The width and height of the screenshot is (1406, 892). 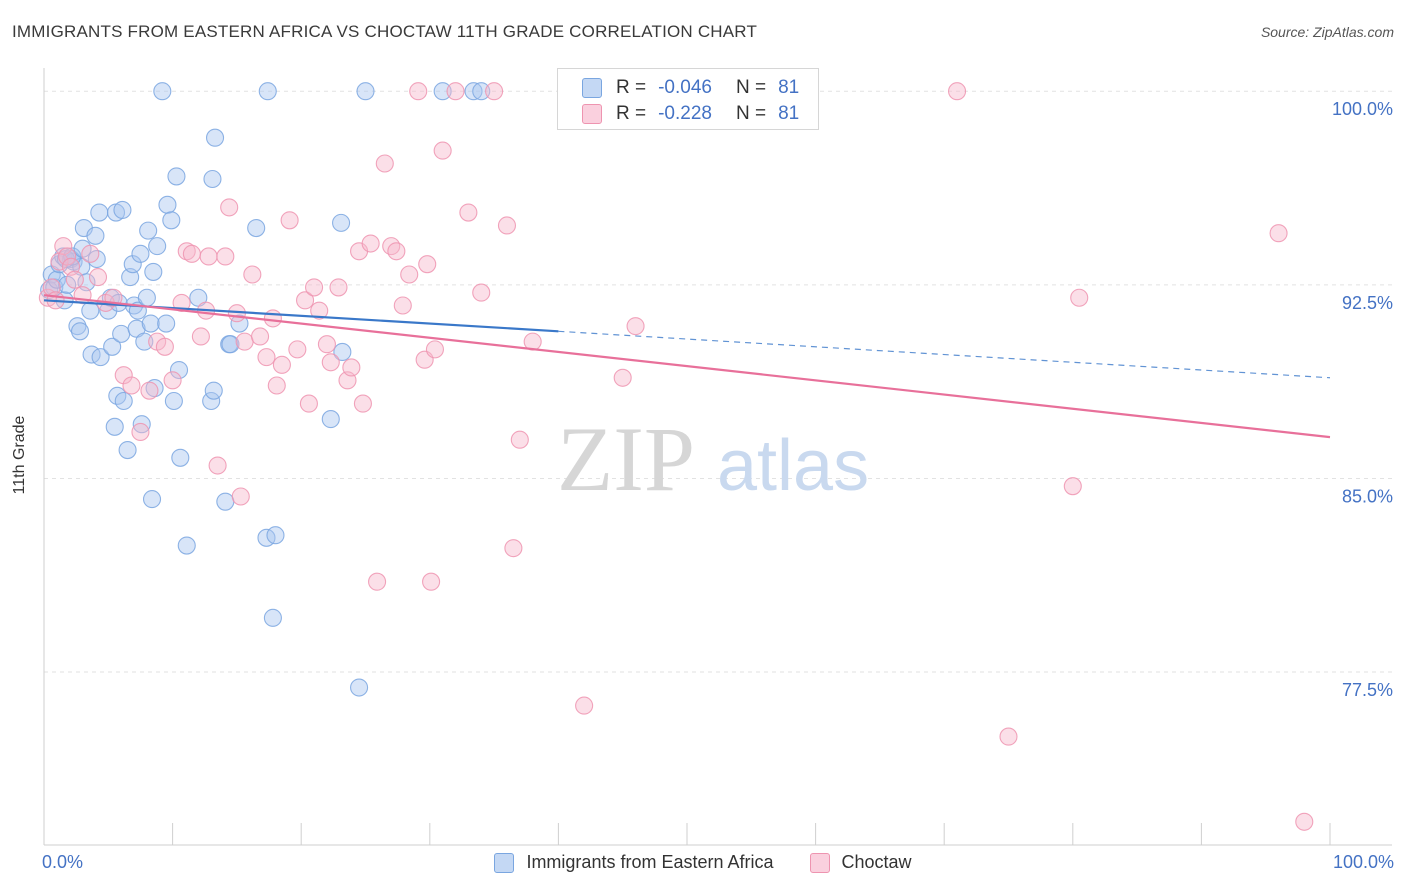 I want to click on source-label: Source: ZipAtlas.com, so click(x=1327, y=32).